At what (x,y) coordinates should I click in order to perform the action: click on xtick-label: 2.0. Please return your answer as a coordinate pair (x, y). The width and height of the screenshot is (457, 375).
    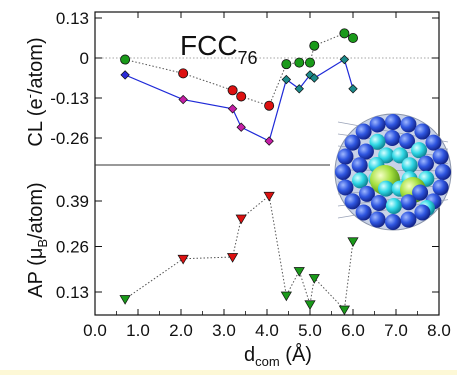
    Looking at the image, I should click on (181, 330).